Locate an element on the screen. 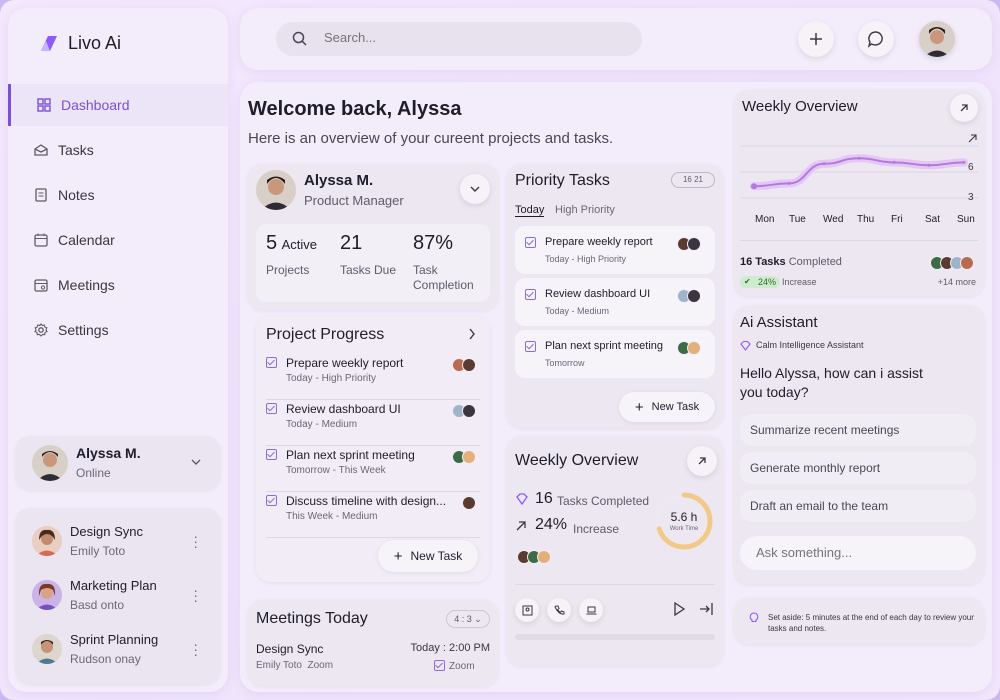  list-item: Marketing Plan Basd onto · · · is located at coordinates (118, 597).